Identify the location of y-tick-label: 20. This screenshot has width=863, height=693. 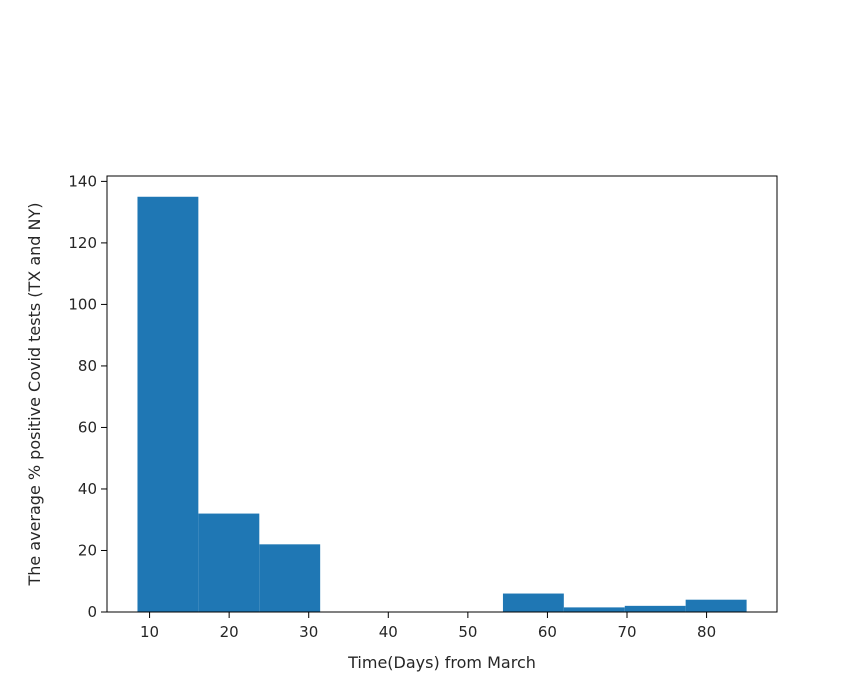
(87, 550).